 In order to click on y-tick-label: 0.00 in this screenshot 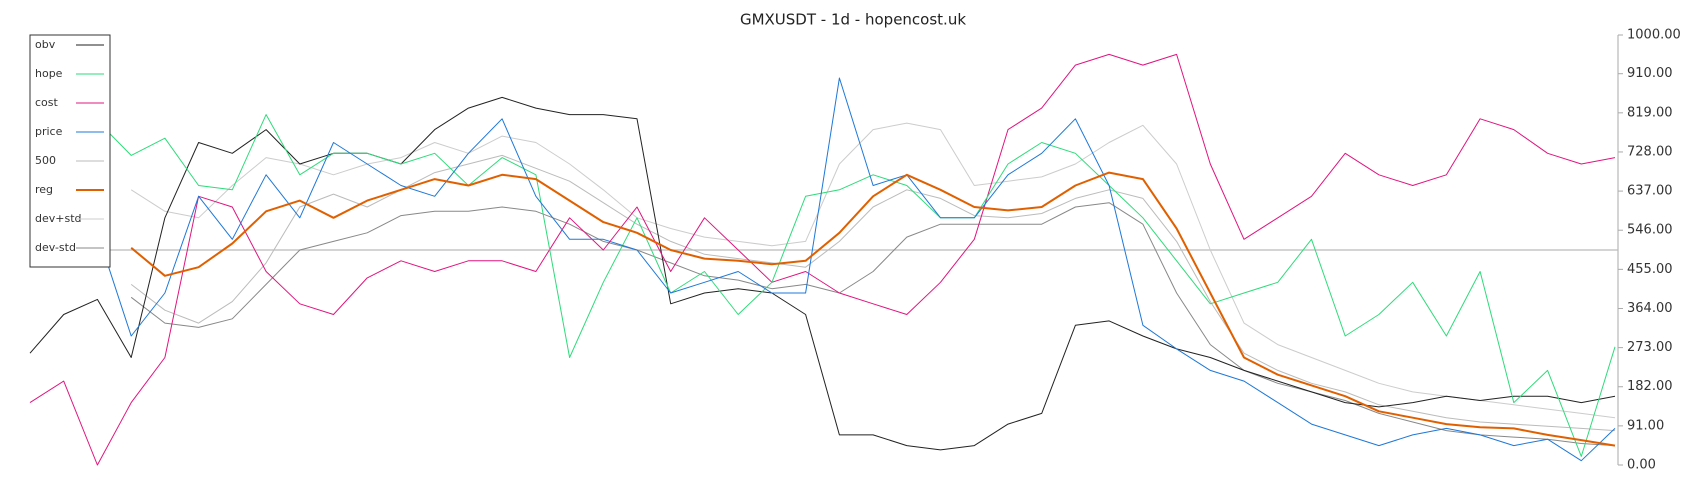, I will do `click(1641, 465)`.